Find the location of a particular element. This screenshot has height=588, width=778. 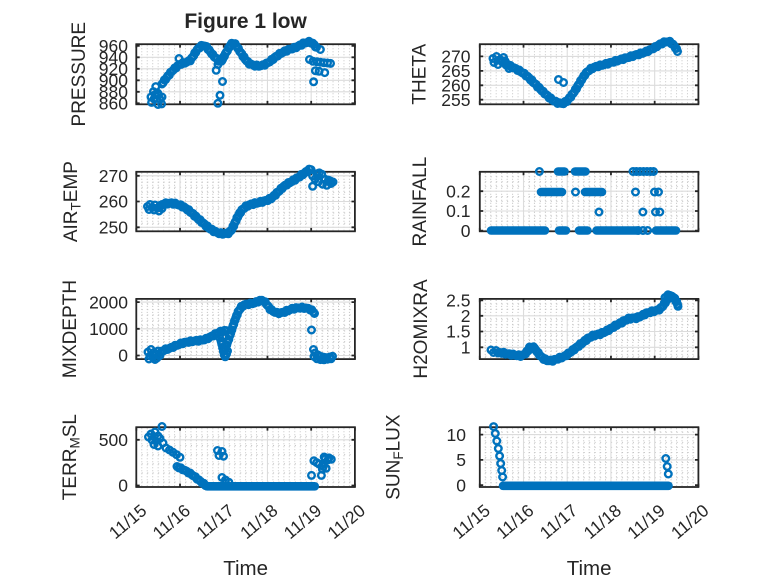

svg-text: 250 is located at coordinates (113, 228).